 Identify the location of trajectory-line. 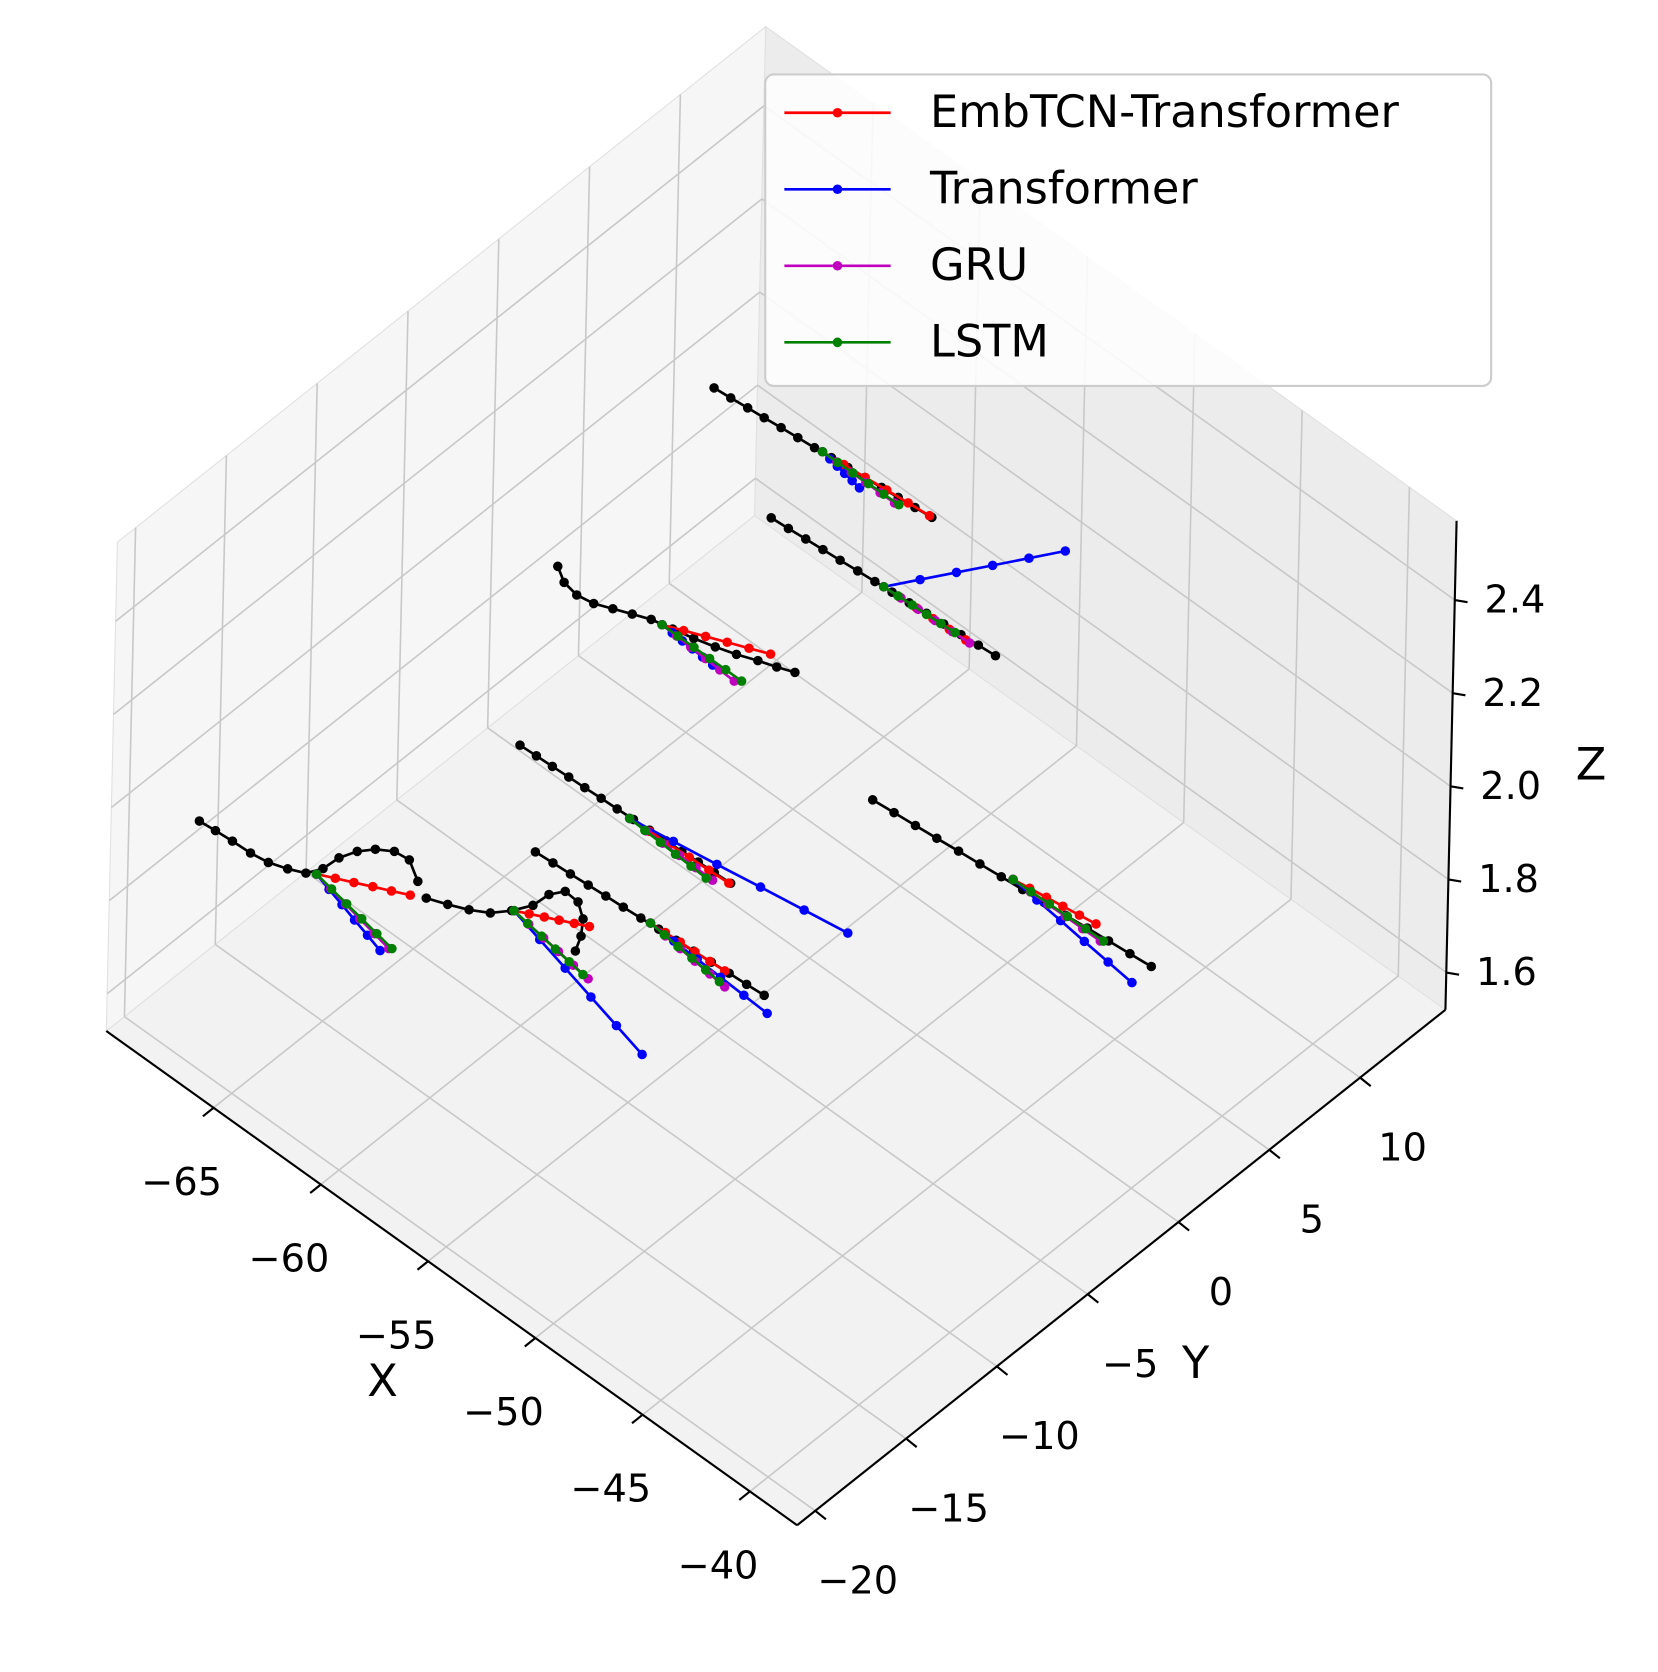
(739, 876).